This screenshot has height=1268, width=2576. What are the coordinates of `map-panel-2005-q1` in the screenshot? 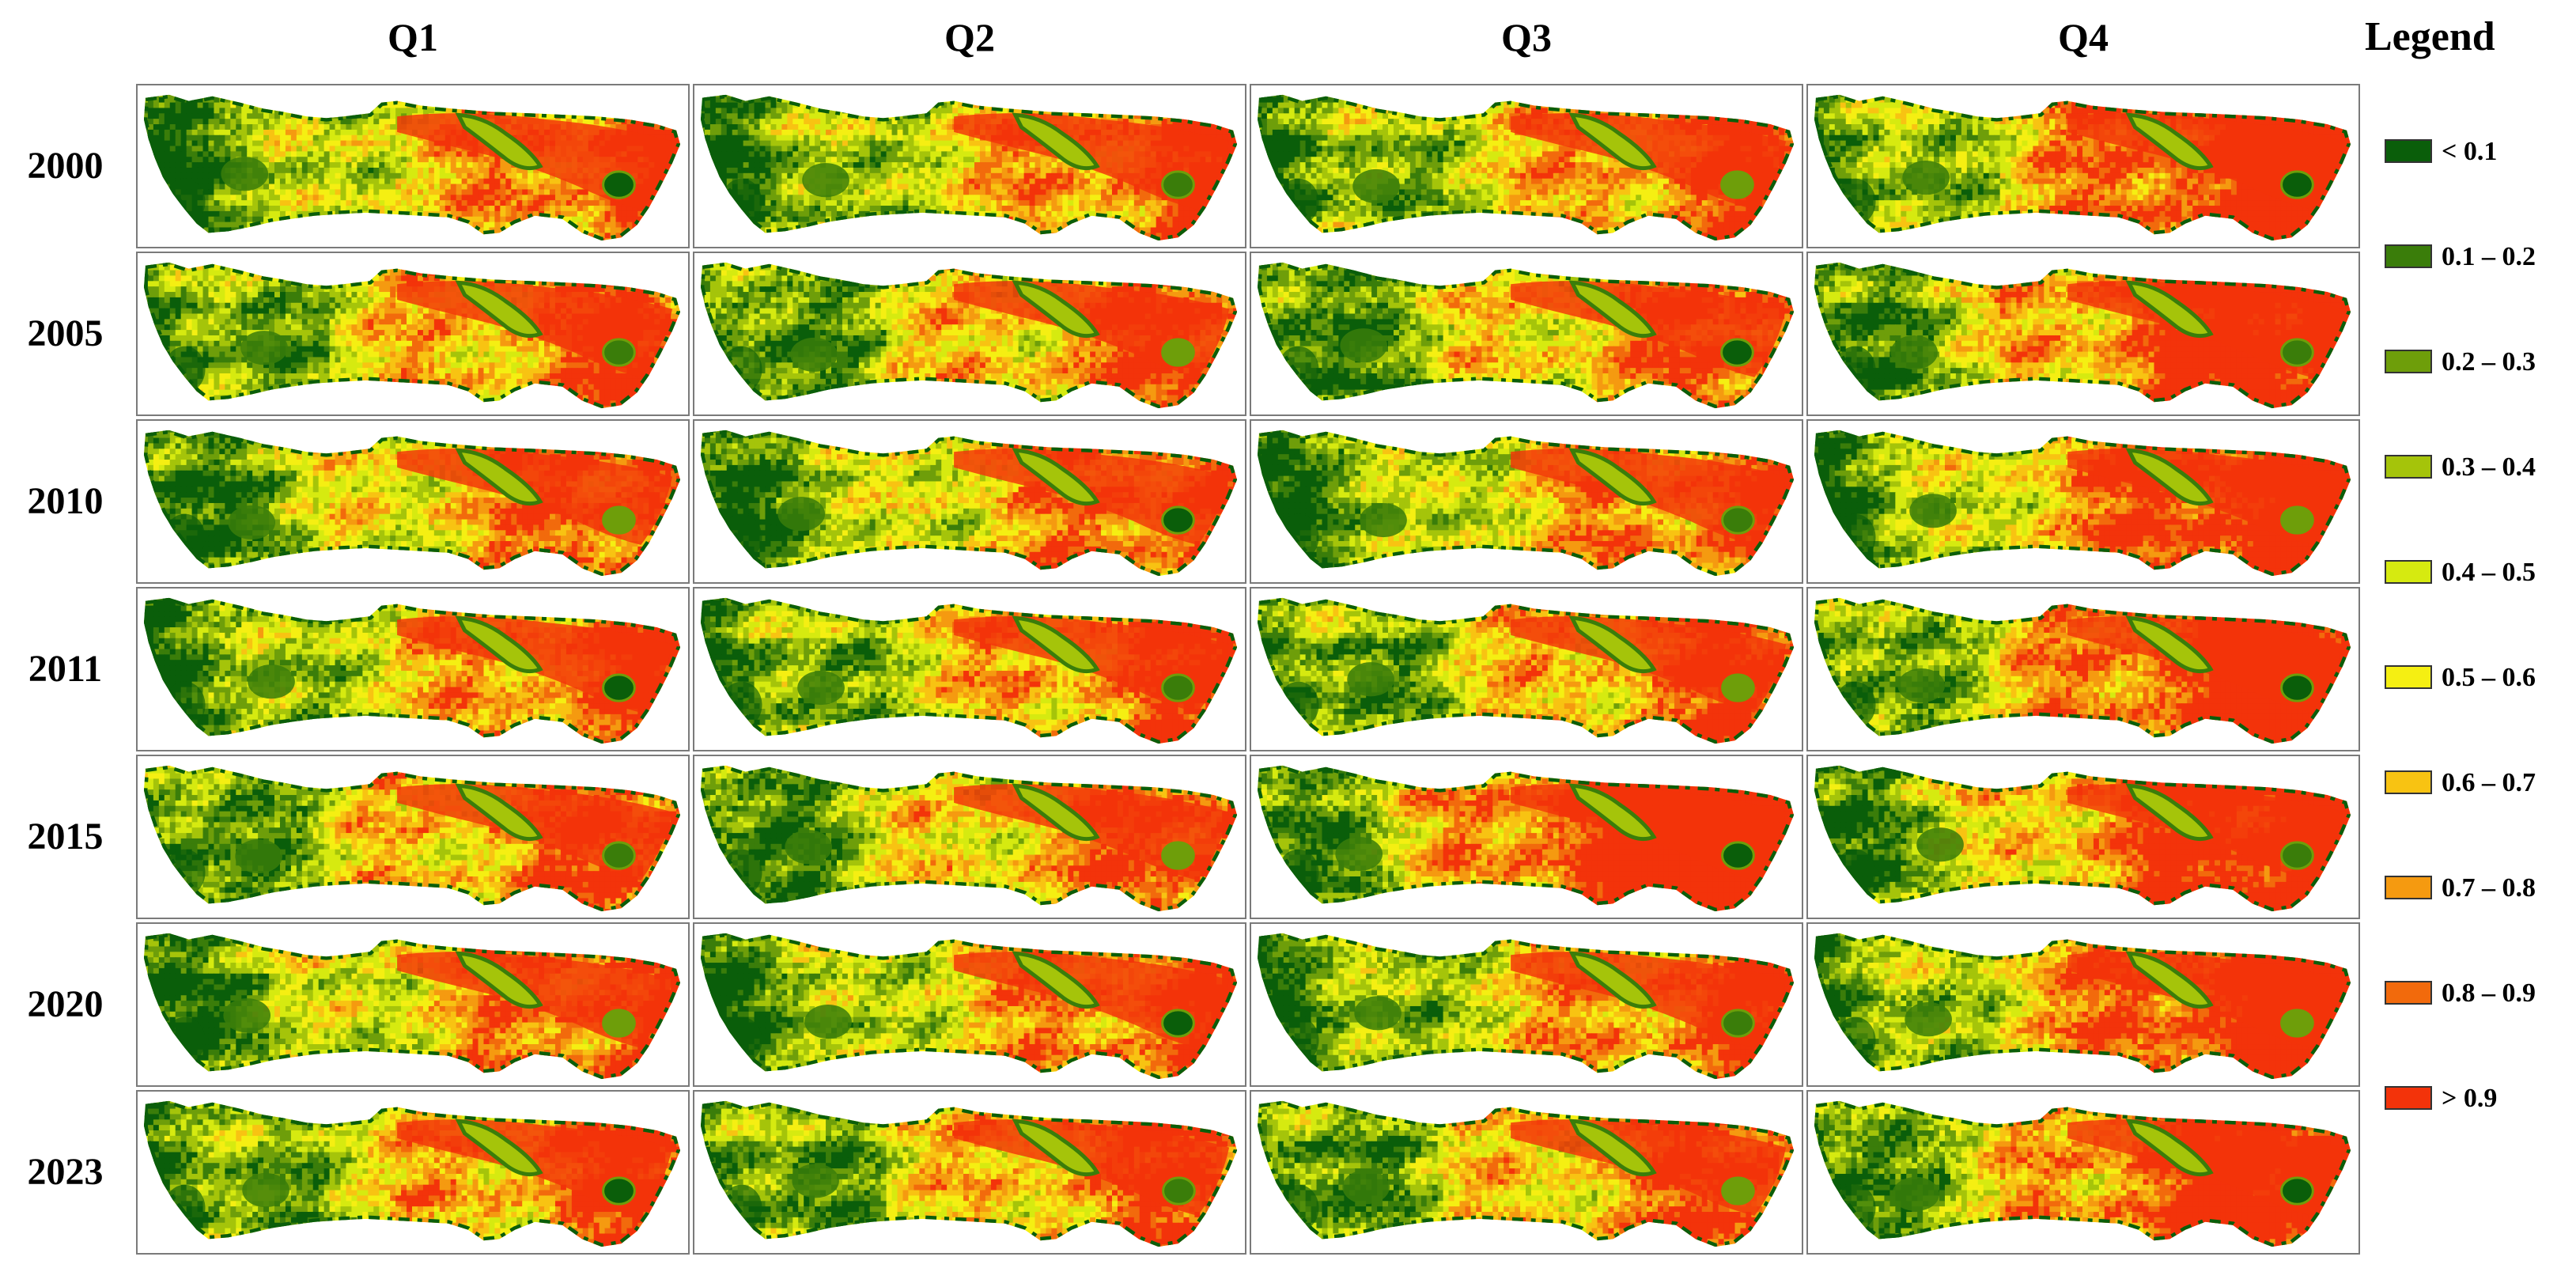 It's located at (413, 334).